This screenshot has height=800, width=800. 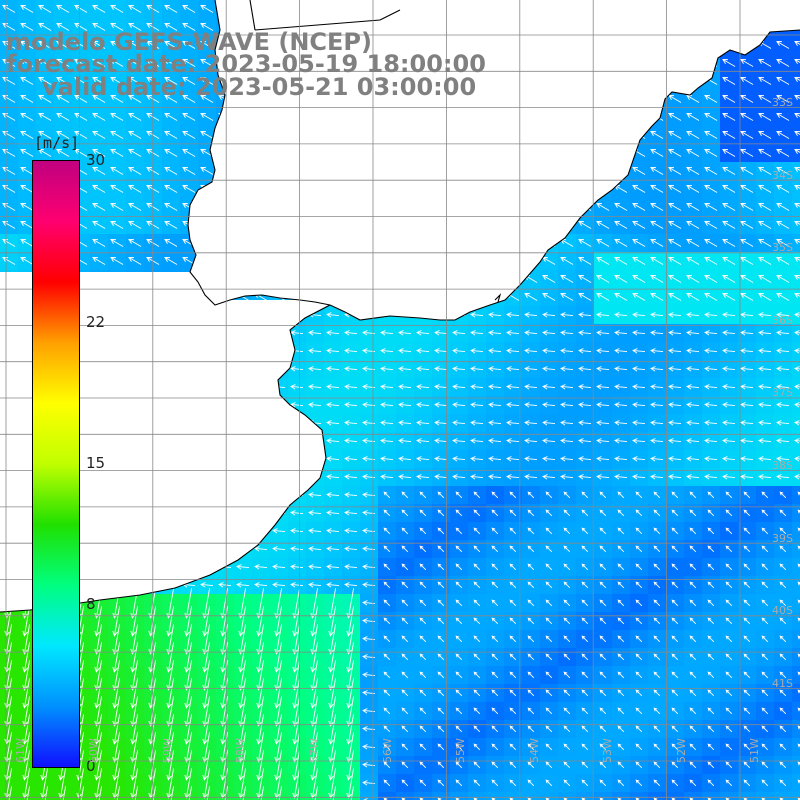 I want to click on latitude-label: 38S, so click(x=782, y=465).